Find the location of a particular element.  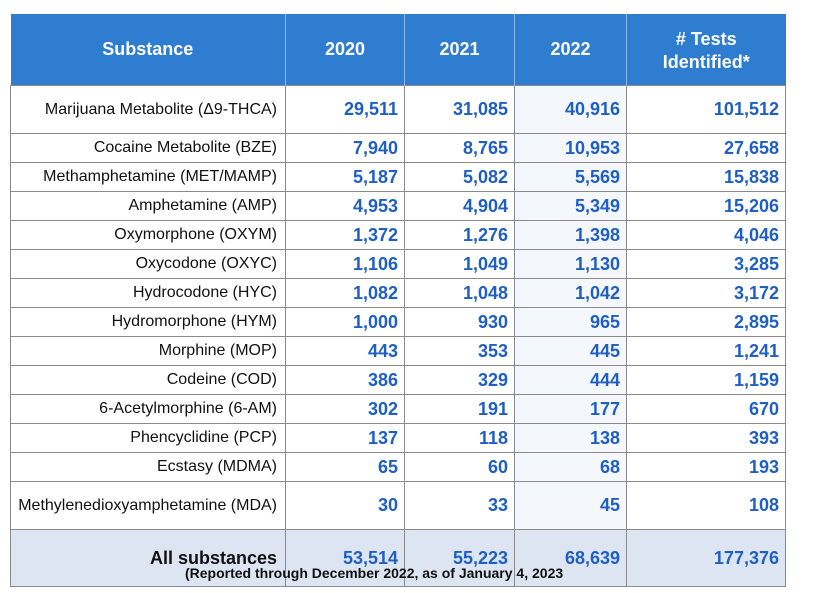

value-tests: 1,159 is located at coordinates (706, 380).